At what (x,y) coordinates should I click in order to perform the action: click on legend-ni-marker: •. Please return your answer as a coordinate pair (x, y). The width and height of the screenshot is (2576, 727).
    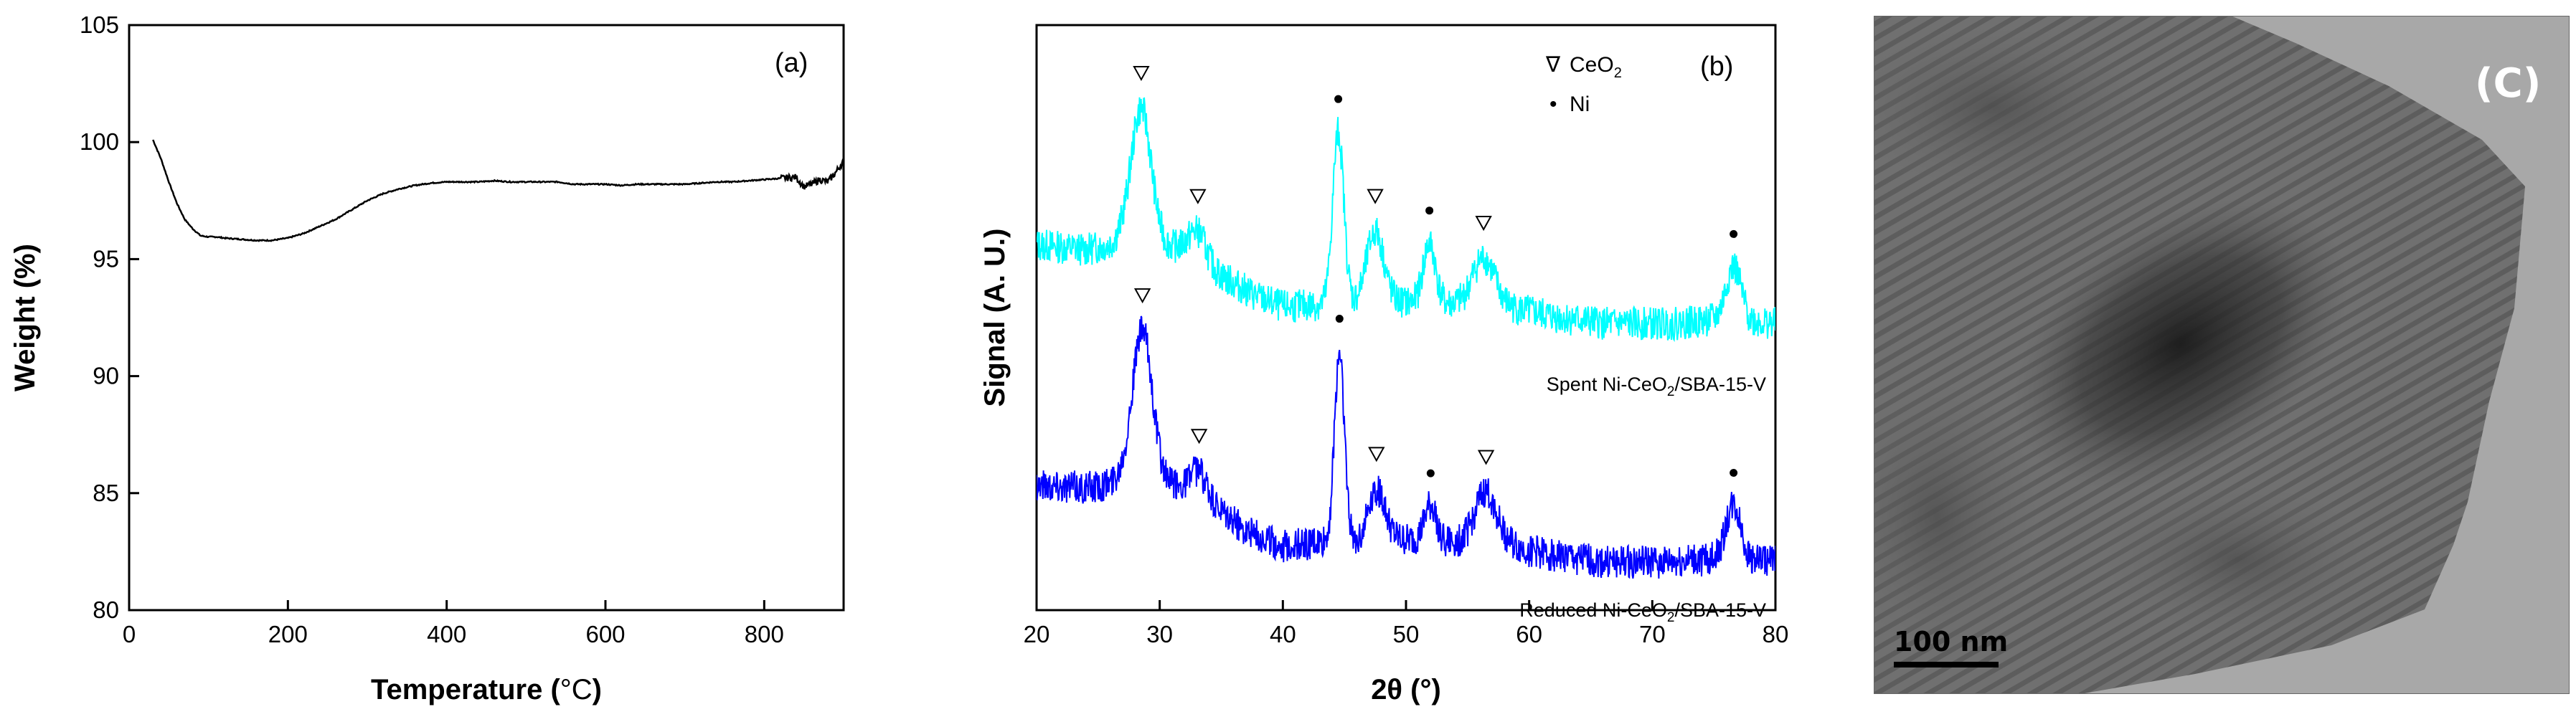
    Looking at the image, I should click on (1553, 104).